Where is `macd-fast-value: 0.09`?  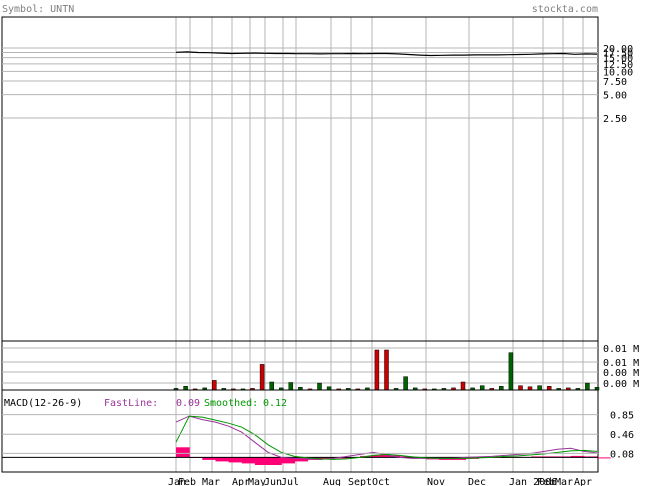
macd-fast-value: 0.09 is located at coordinates (188, 403).